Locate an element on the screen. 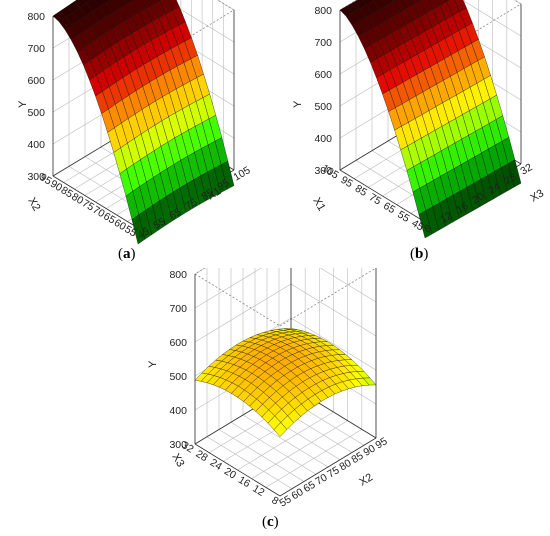 This screenshot has height=536, width=550. y-tick-label: 60 is located at coordinates (120, 225).